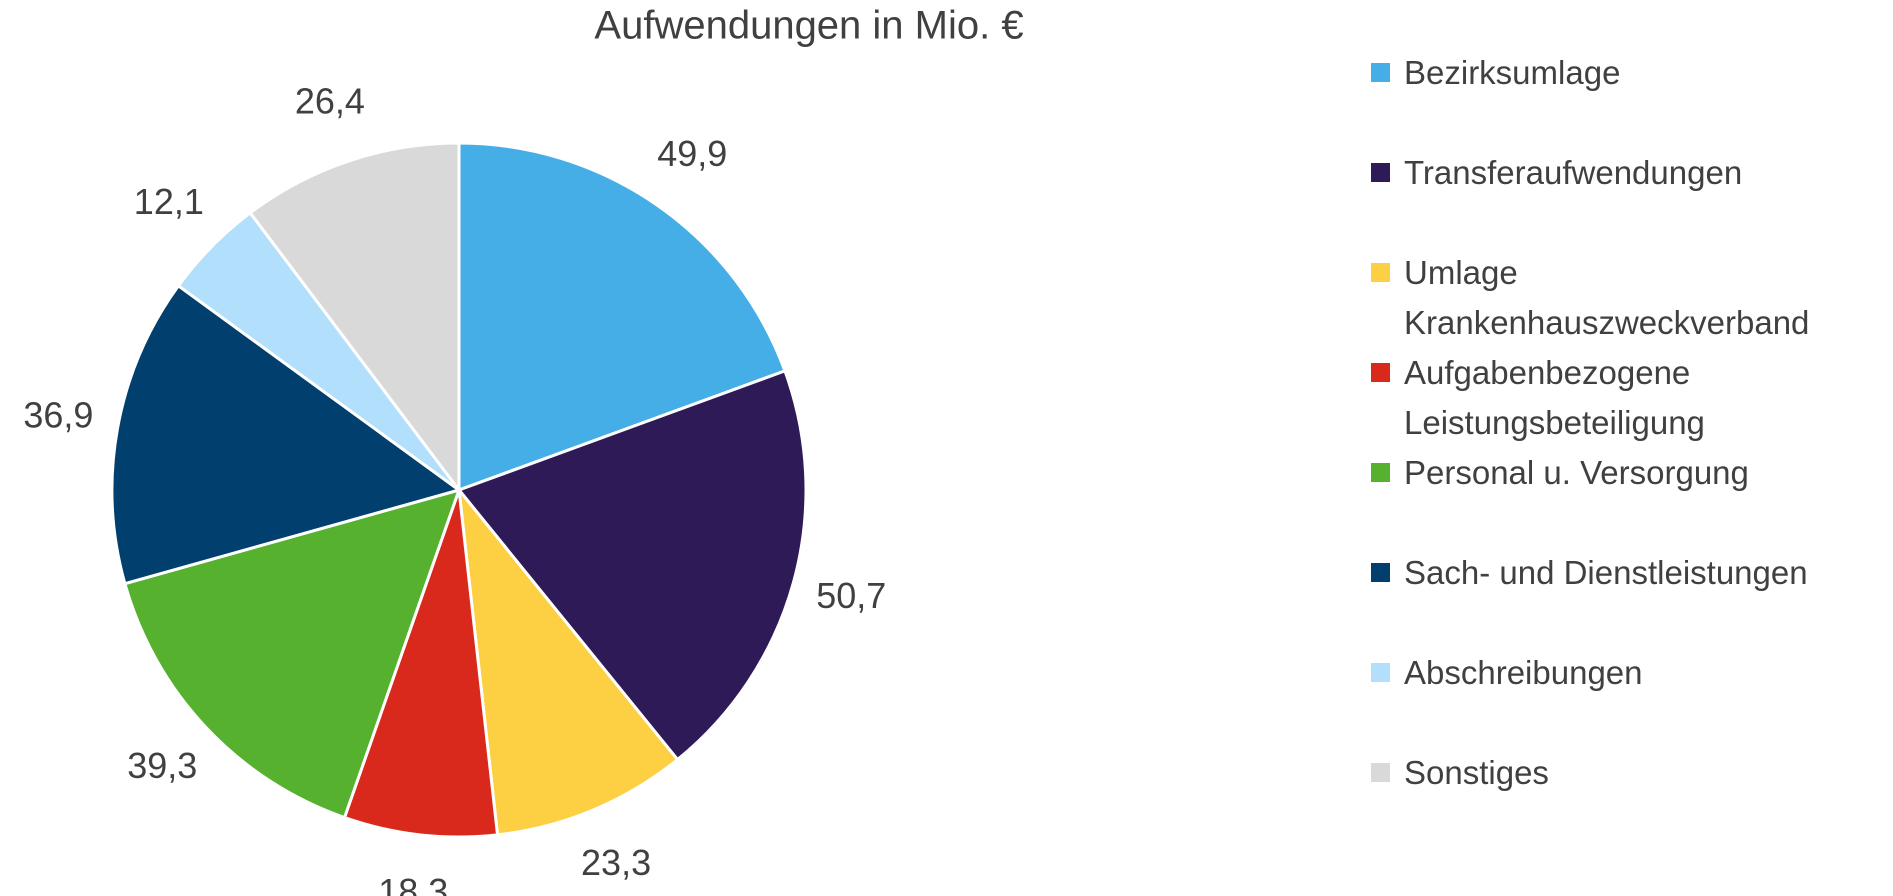 Image resolution: width=1893 pixels, height=896 pixels. What do you see at coordinates (162, 765) in the screenshot?
I see `data-label: 39,3` at bounding box center [162, 765].